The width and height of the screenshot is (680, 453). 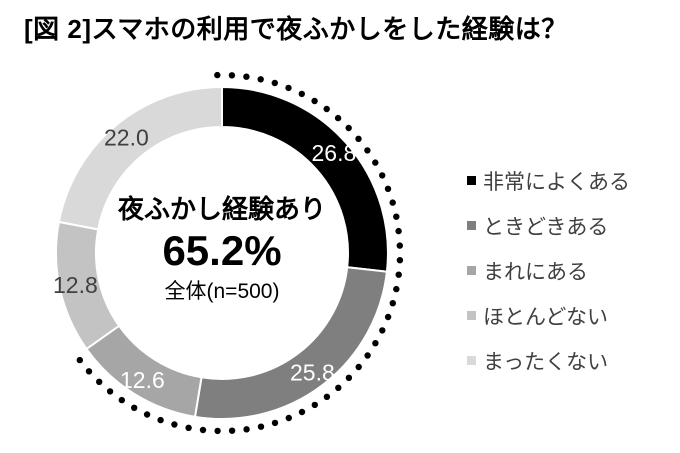 What do you see at coordinates (222, 291) in the screenshot?
I see `center-note: 全体(n=500)` at bounding box center [222, 291].